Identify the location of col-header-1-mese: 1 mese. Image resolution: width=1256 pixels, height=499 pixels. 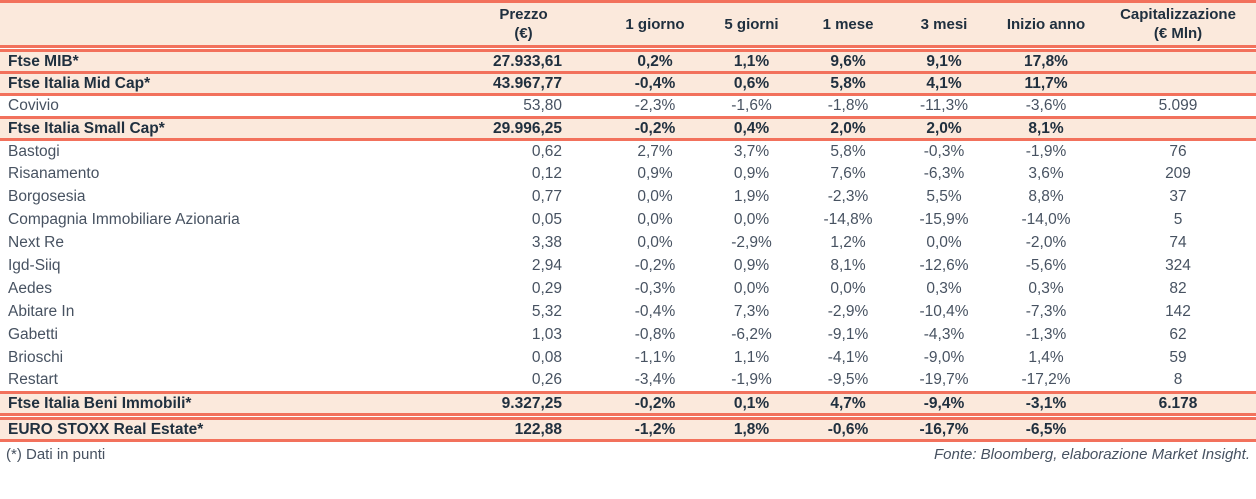
(848, 24).